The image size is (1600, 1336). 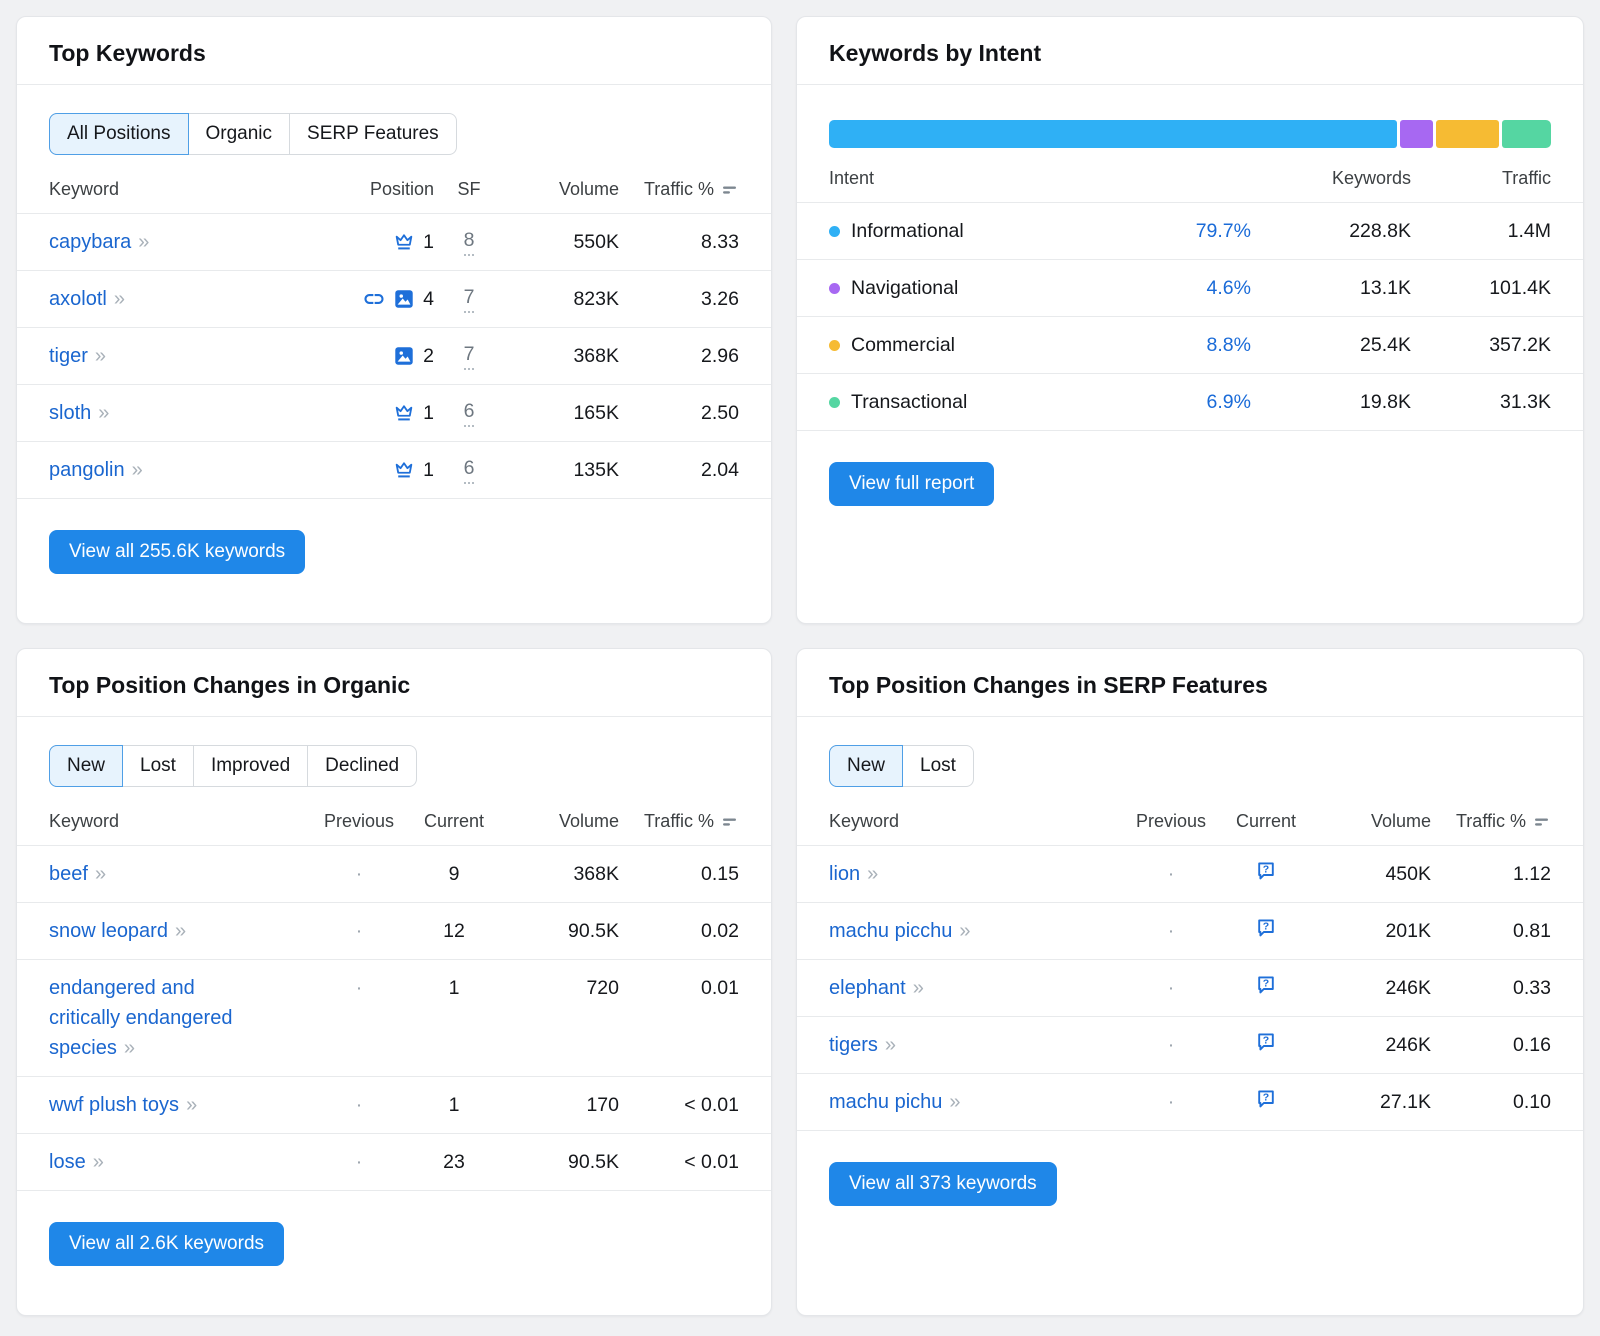 What do you see at coordinates (943, 1184) in the screenshot?
I see `view-all-keywords-button: View all 373 keywords` at bounding box center [943, 1184].